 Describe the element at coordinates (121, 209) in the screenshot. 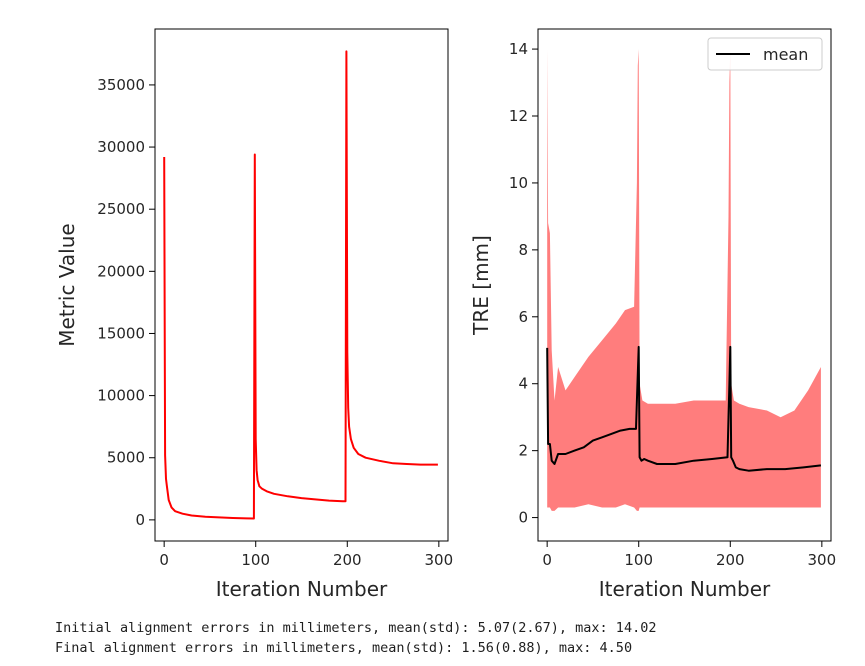

I see `metric-chart-y-tick-label: 25000` at that location.